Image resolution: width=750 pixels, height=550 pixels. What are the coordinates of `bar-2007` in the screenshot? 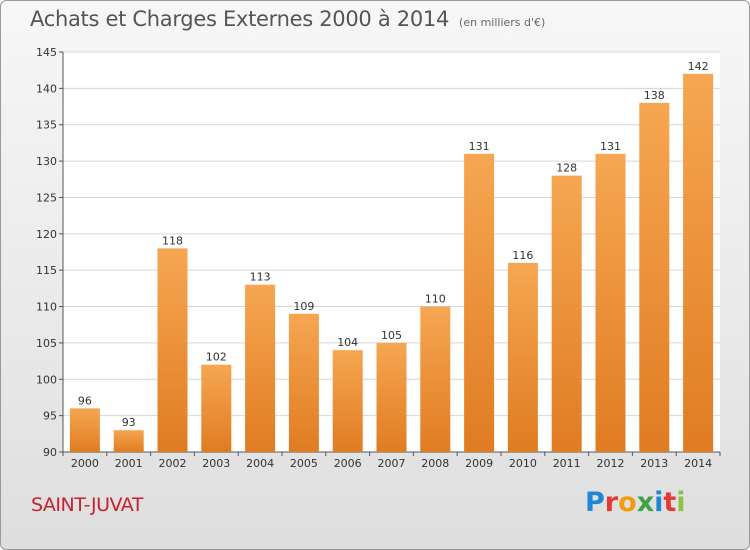 It's located at (391, 397).